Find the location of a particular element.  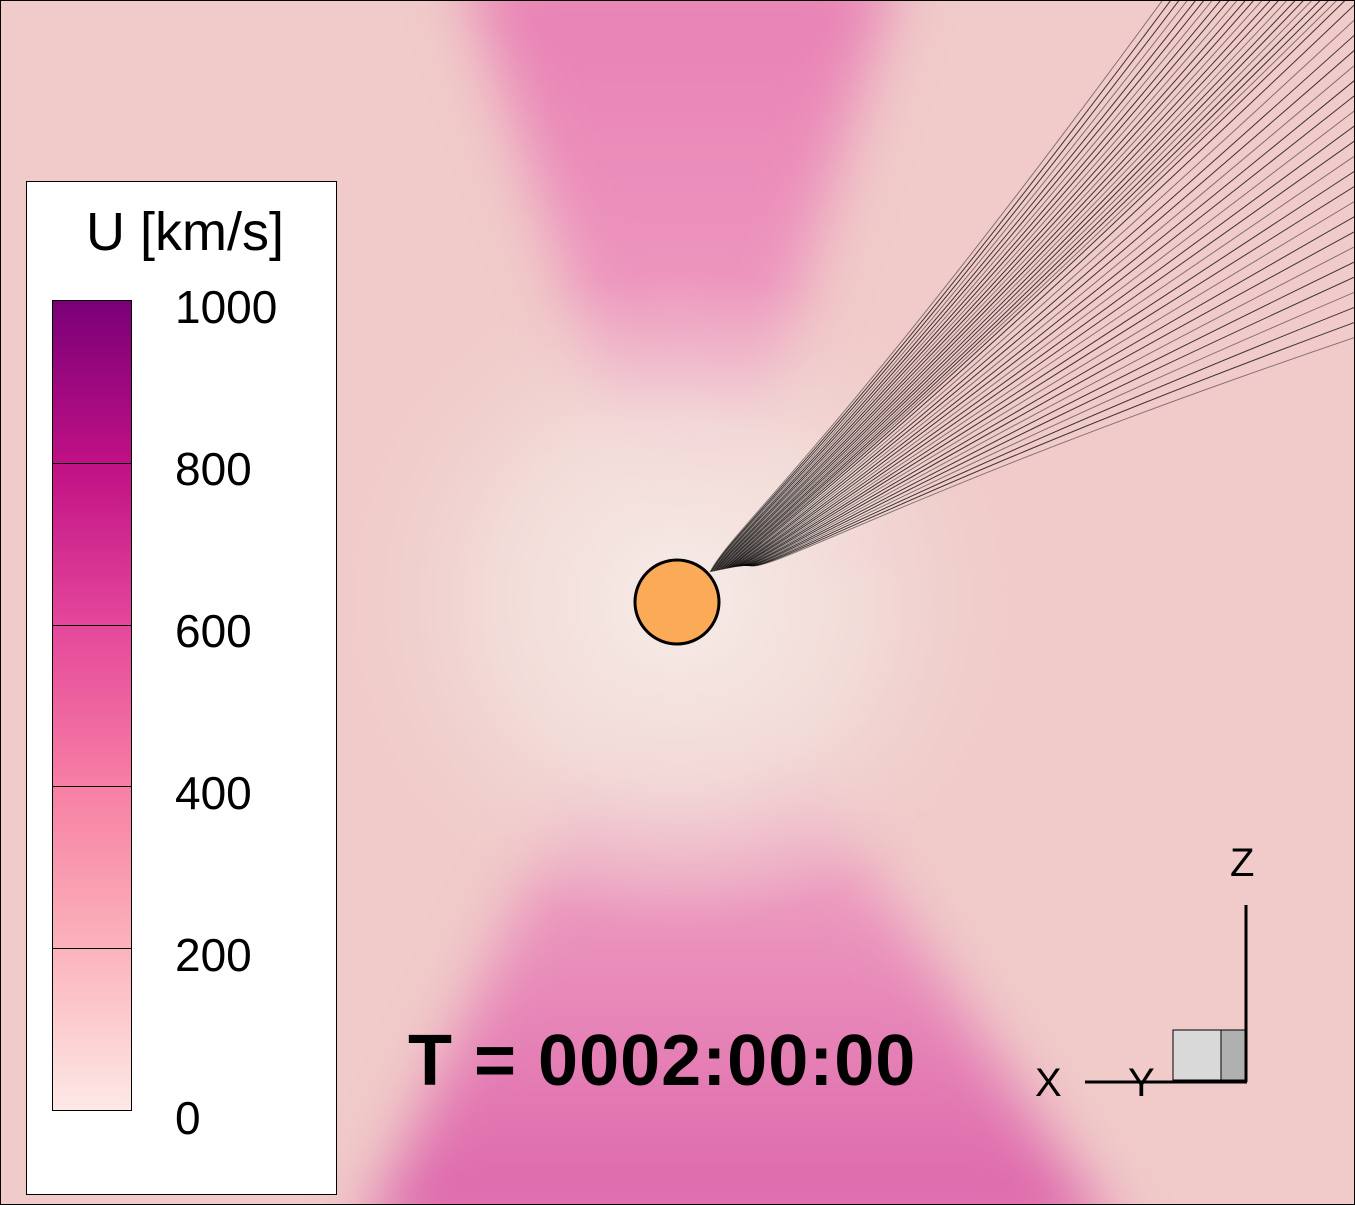

sun is located at coordinates (677, 602).